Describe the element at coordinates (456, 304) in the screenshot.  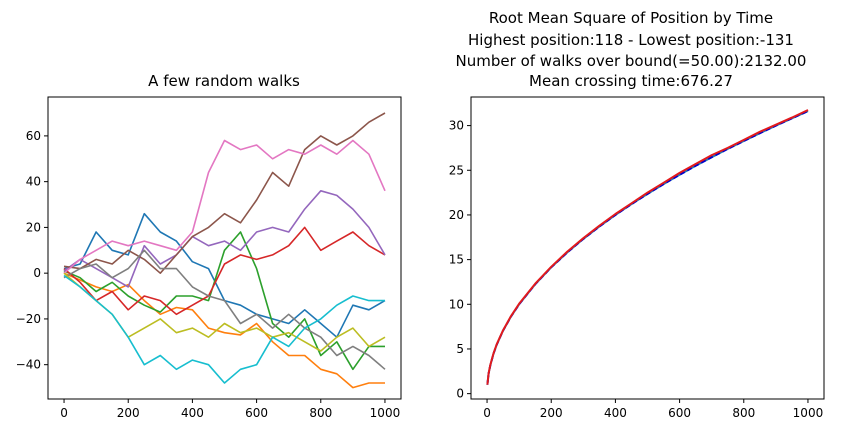
I see `y-tick-label: 10` at that location.